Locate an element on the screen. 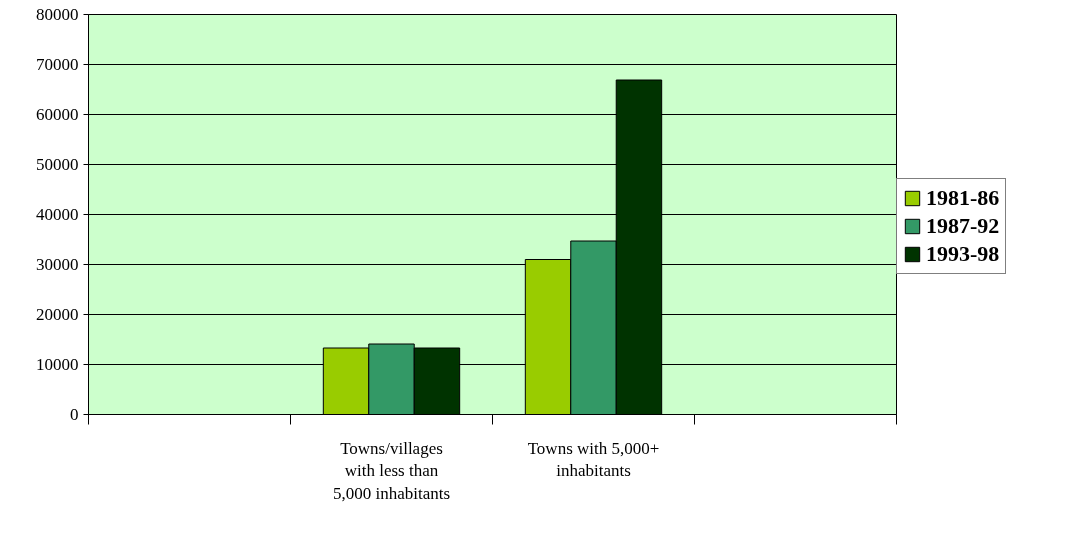 The height and width of the screenshot is (533, 1082). y-tick-label: 80000 is located at coordinates (57, 14).